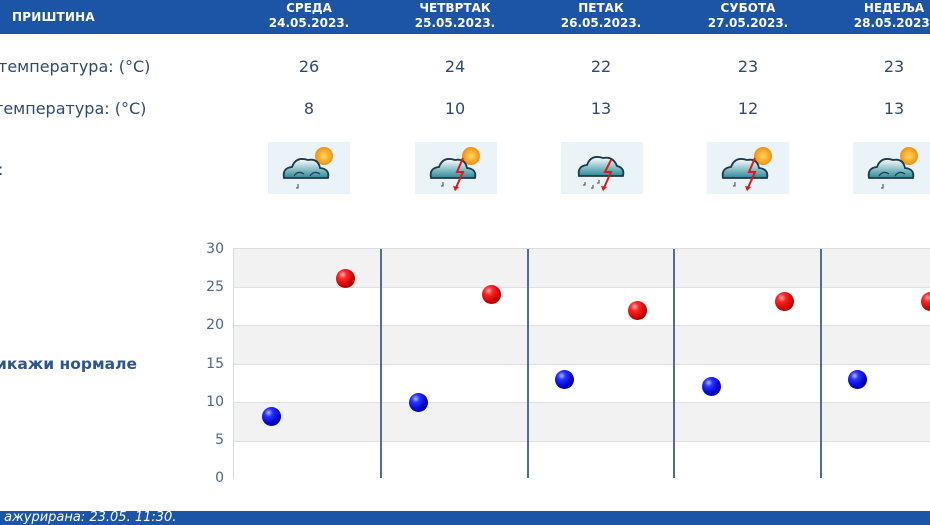  Describe the element at coordinates (219, 478) in the screenshot. I see `y-tick: 0` at that location.